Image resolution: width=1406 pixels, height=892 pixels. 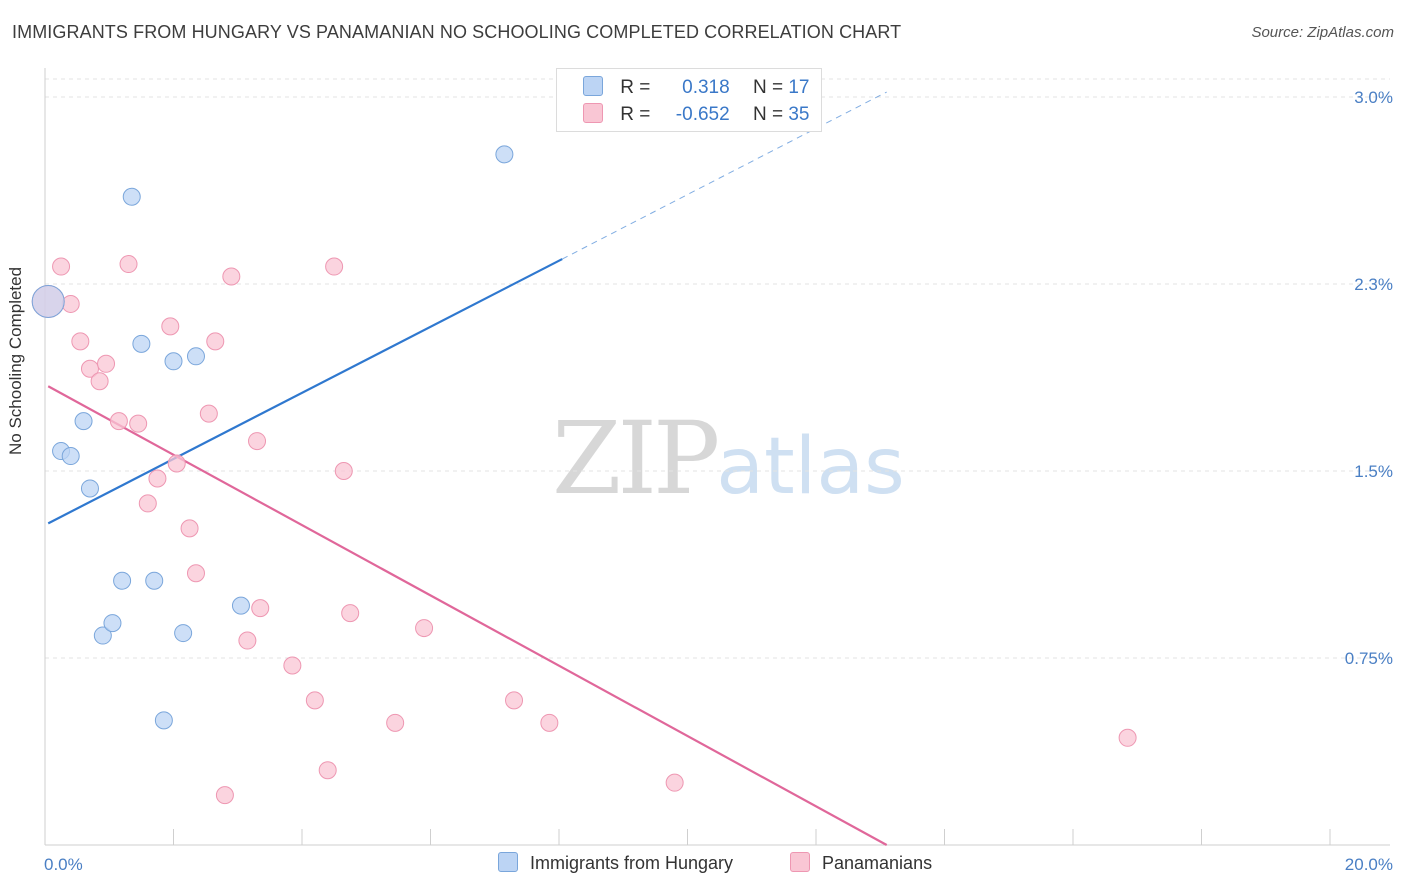 I want to click on y-tick-label: 1.5%, so click(x=1373, y=471).